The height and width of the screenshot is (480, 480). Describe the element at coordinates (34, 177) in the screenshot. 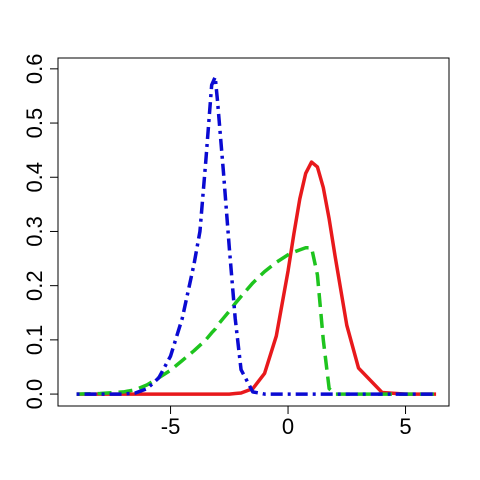

I see `y-tick-label: 0.4` at that location.